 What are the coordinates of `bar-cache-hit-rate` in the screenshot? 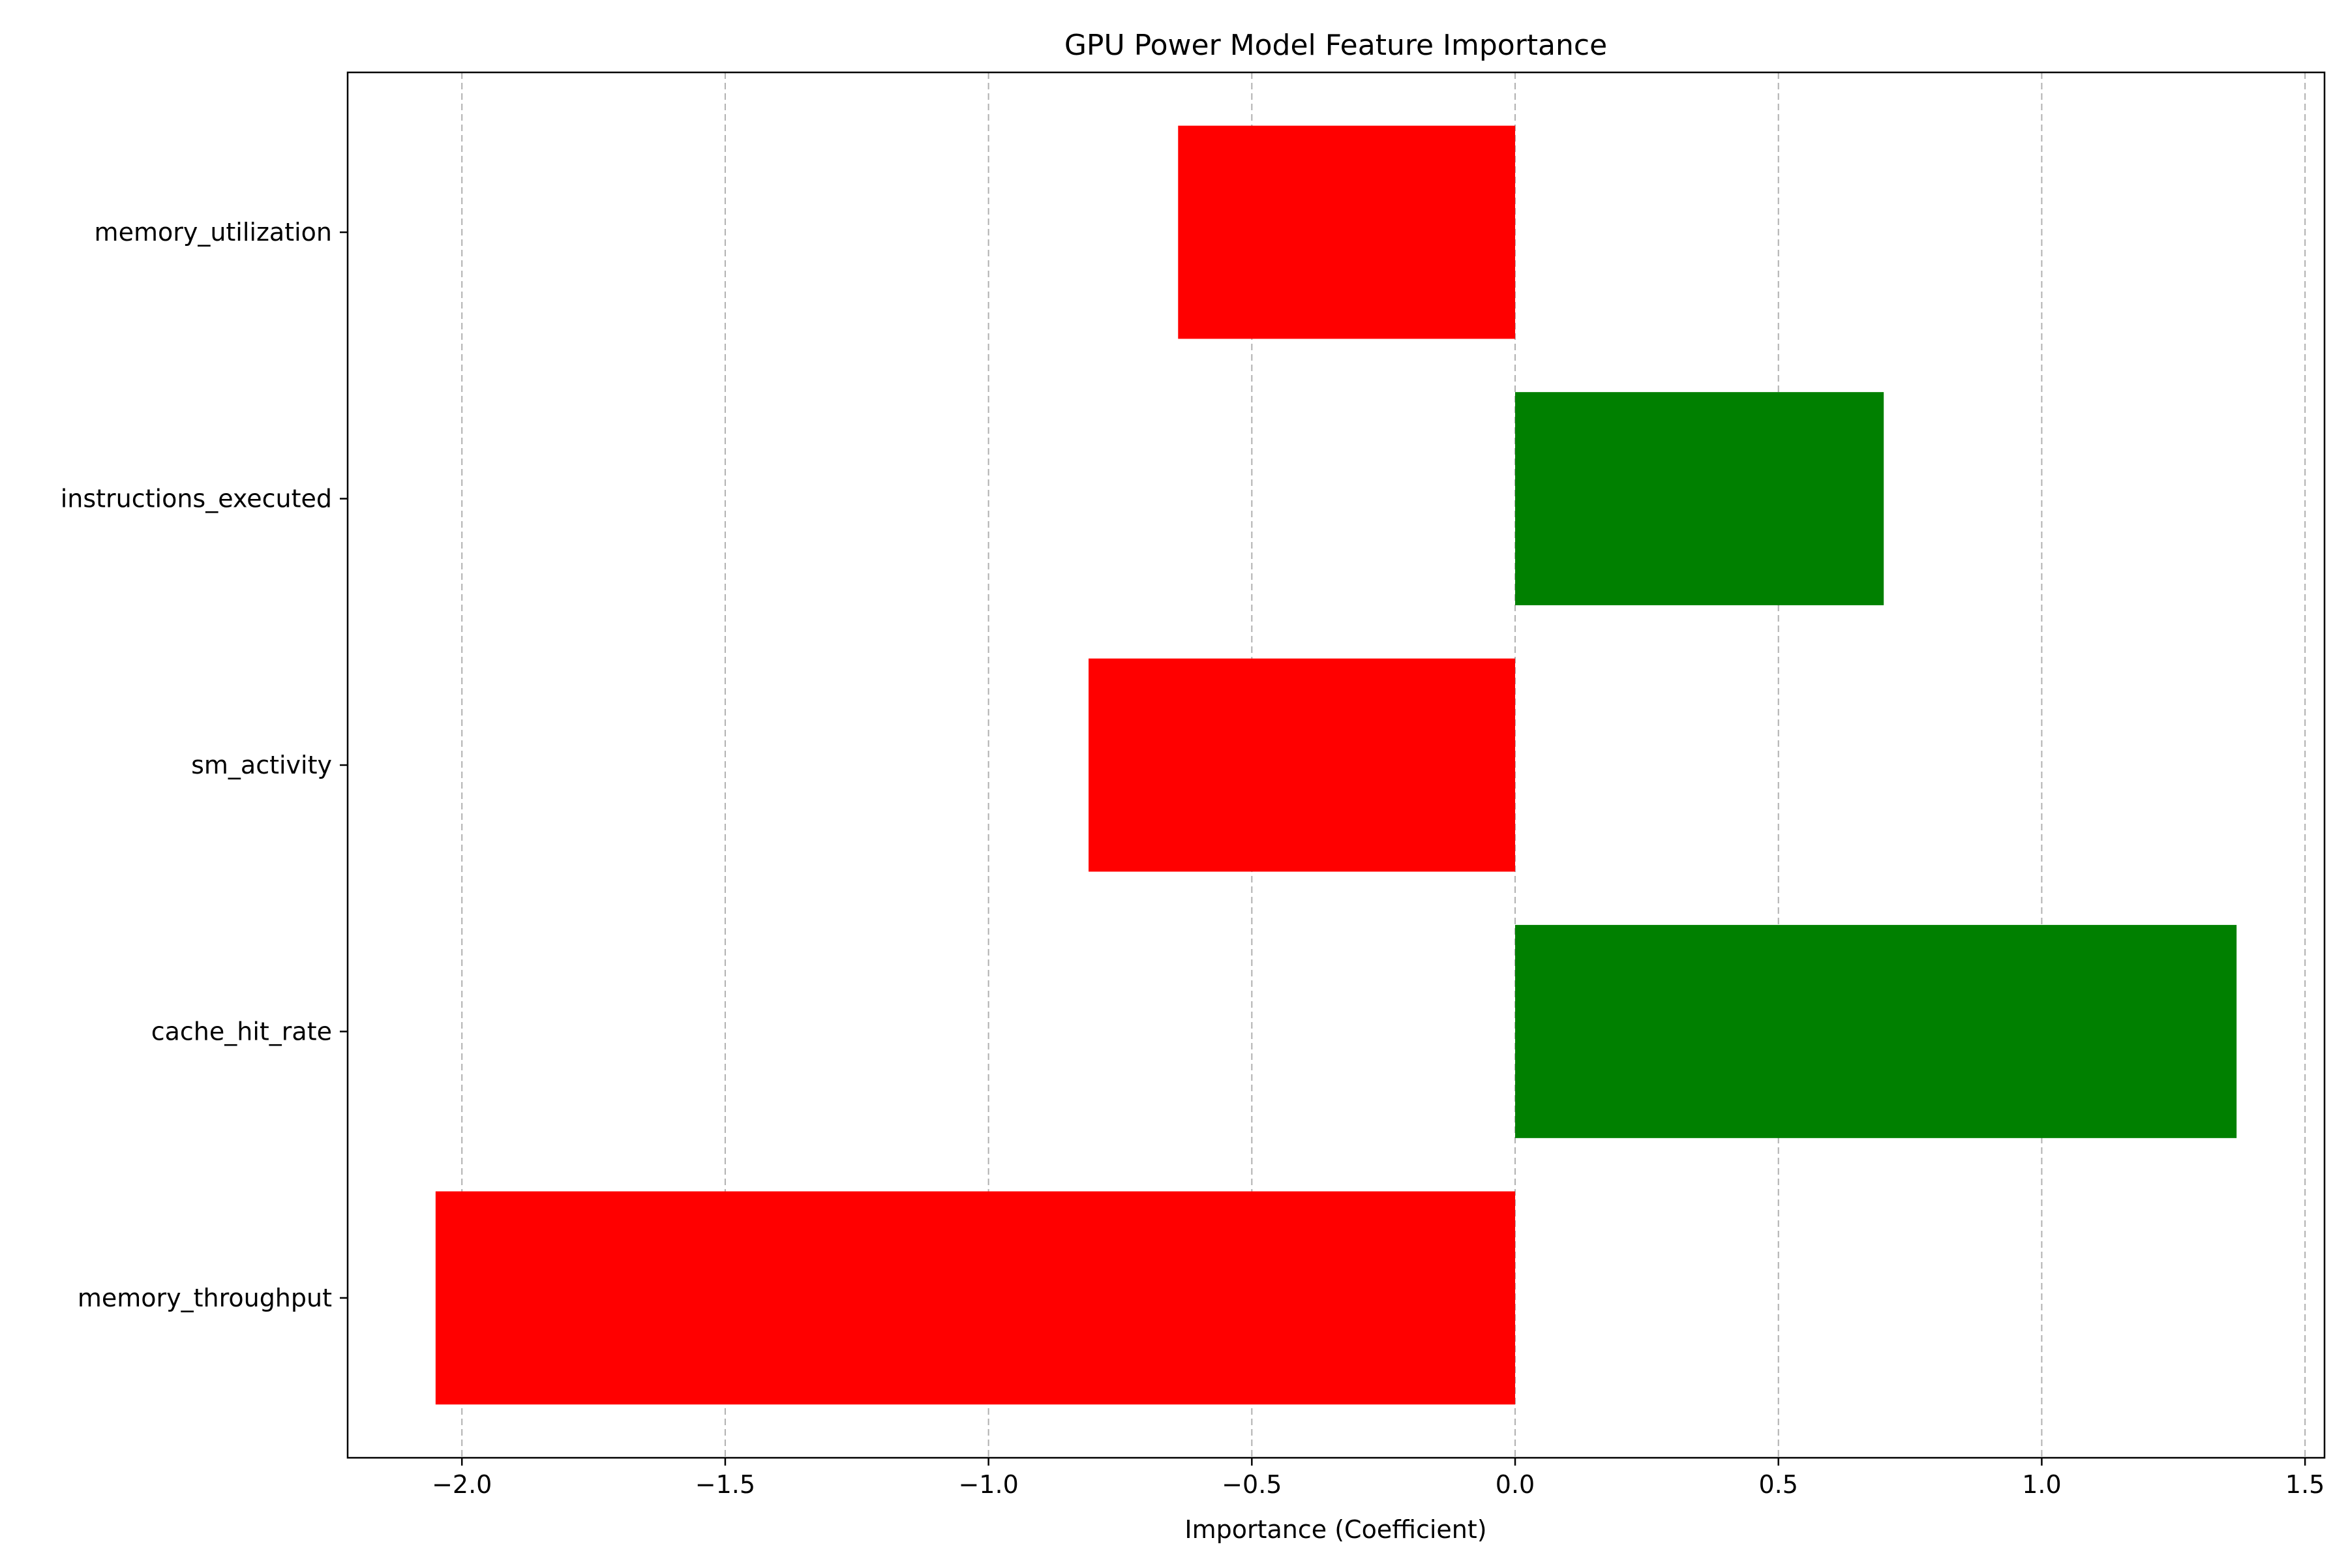 It's located at (1876, 1031).